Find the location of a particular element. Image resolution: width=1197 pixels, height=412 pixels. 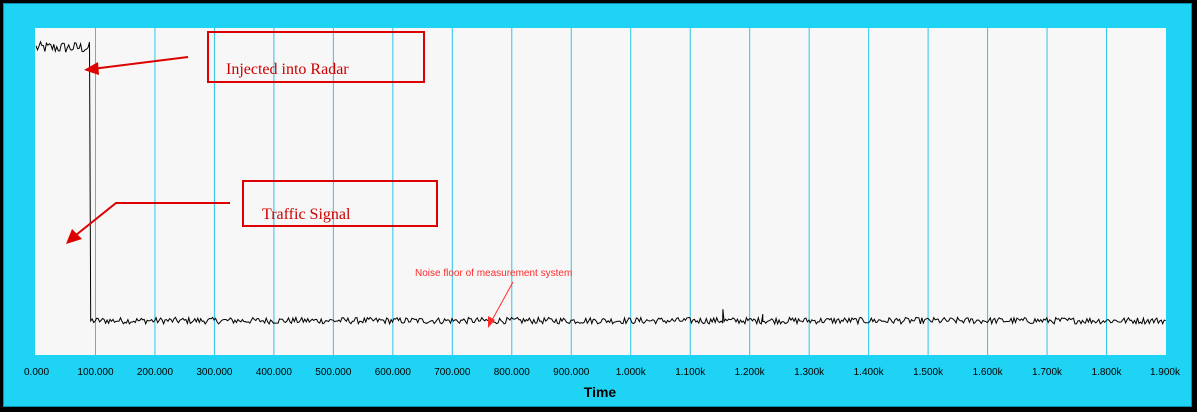

annotation-noise-text: Noise floor of measurement system is located at coordinates (493, 273).